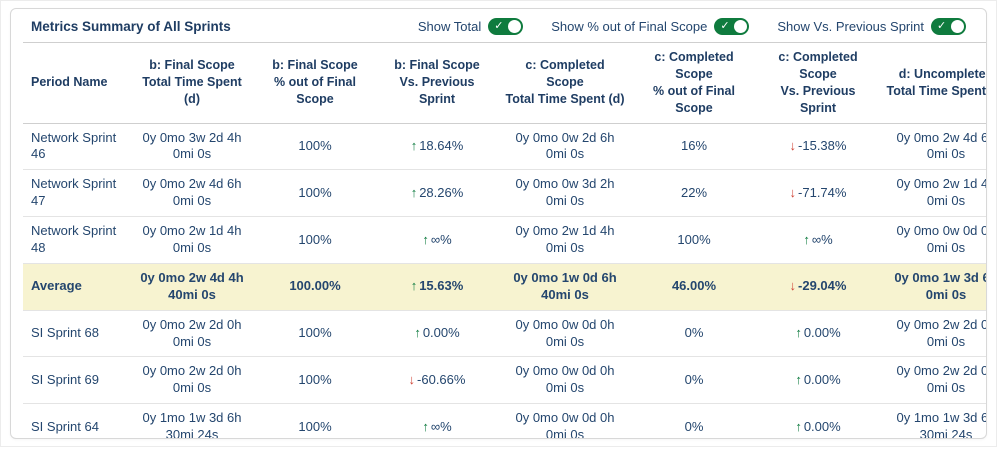  What do you see at coordinates (629, 26) in the screenshot?
I see `toggle-show-pct-final-scope-label: Show % out of Final Scope` at bounding box center [629, 26].